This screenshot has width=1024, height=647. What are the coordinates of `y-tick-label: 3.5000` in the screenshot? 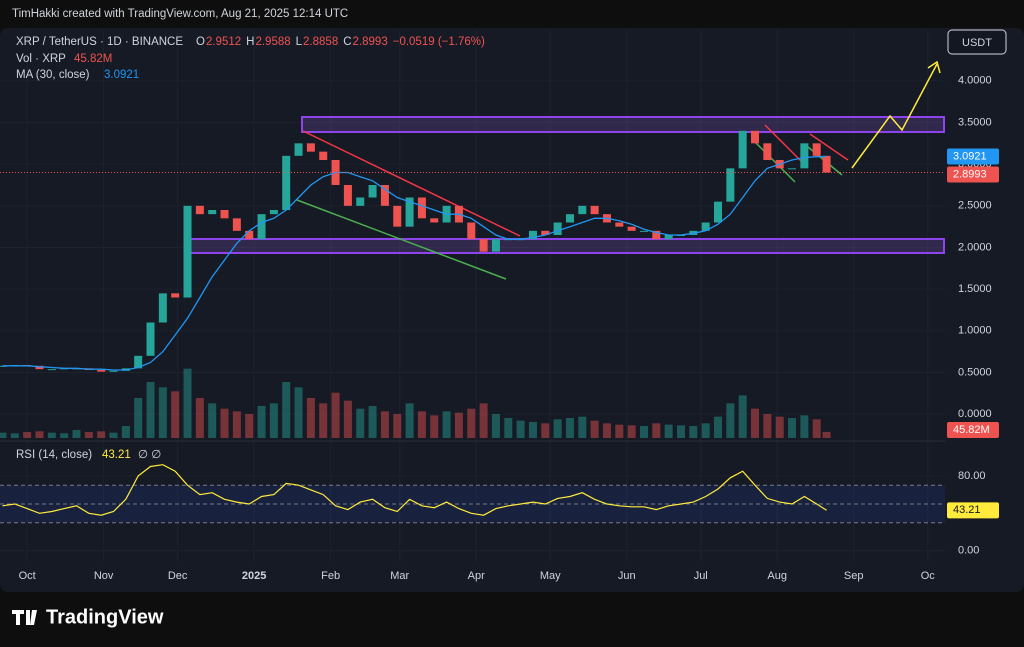 It's located at (975, 122).